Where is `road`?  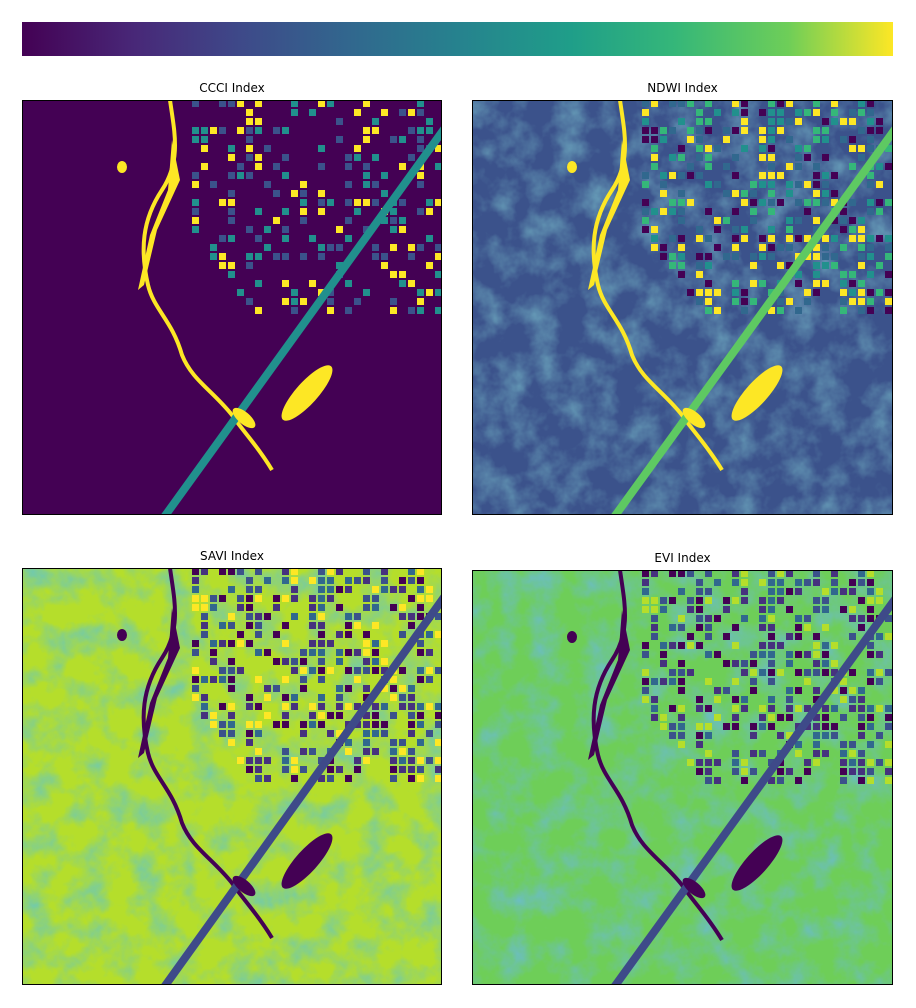
road is located at coordinates (751, 320).